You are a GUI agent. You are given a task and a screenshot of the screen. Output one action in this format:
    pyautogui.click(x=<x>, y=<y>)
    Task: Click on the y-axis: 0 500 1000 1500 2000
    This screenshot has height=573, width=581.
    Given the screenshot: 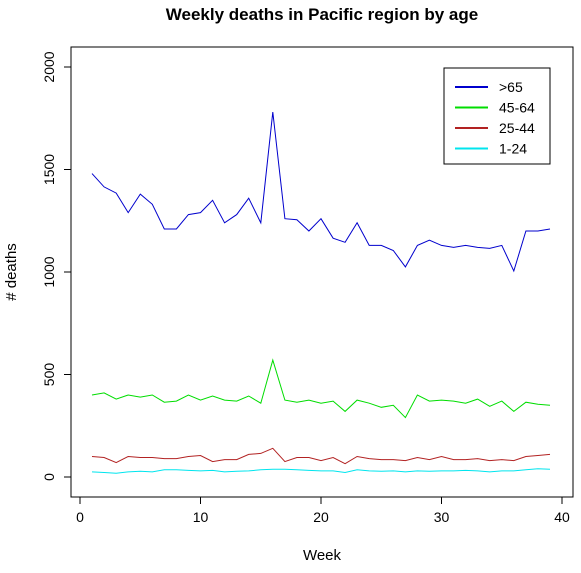 What is the action you would take?
    pyautogui.click(x=56, y=266)
    